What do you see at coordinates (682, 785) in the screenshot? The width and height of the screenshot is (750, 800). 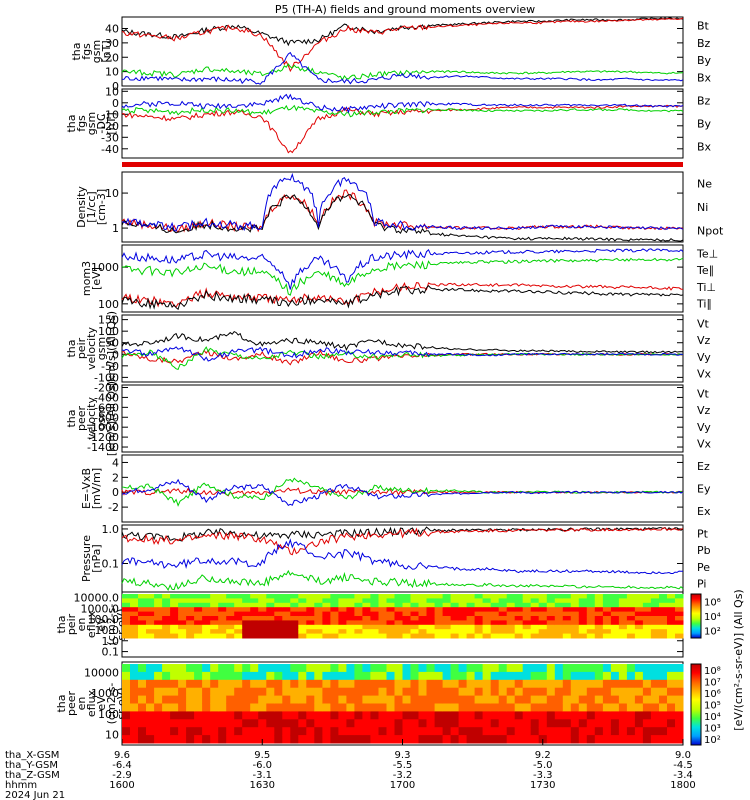 I see `x-tick-label: 1800` at bounding box center [682, 785].